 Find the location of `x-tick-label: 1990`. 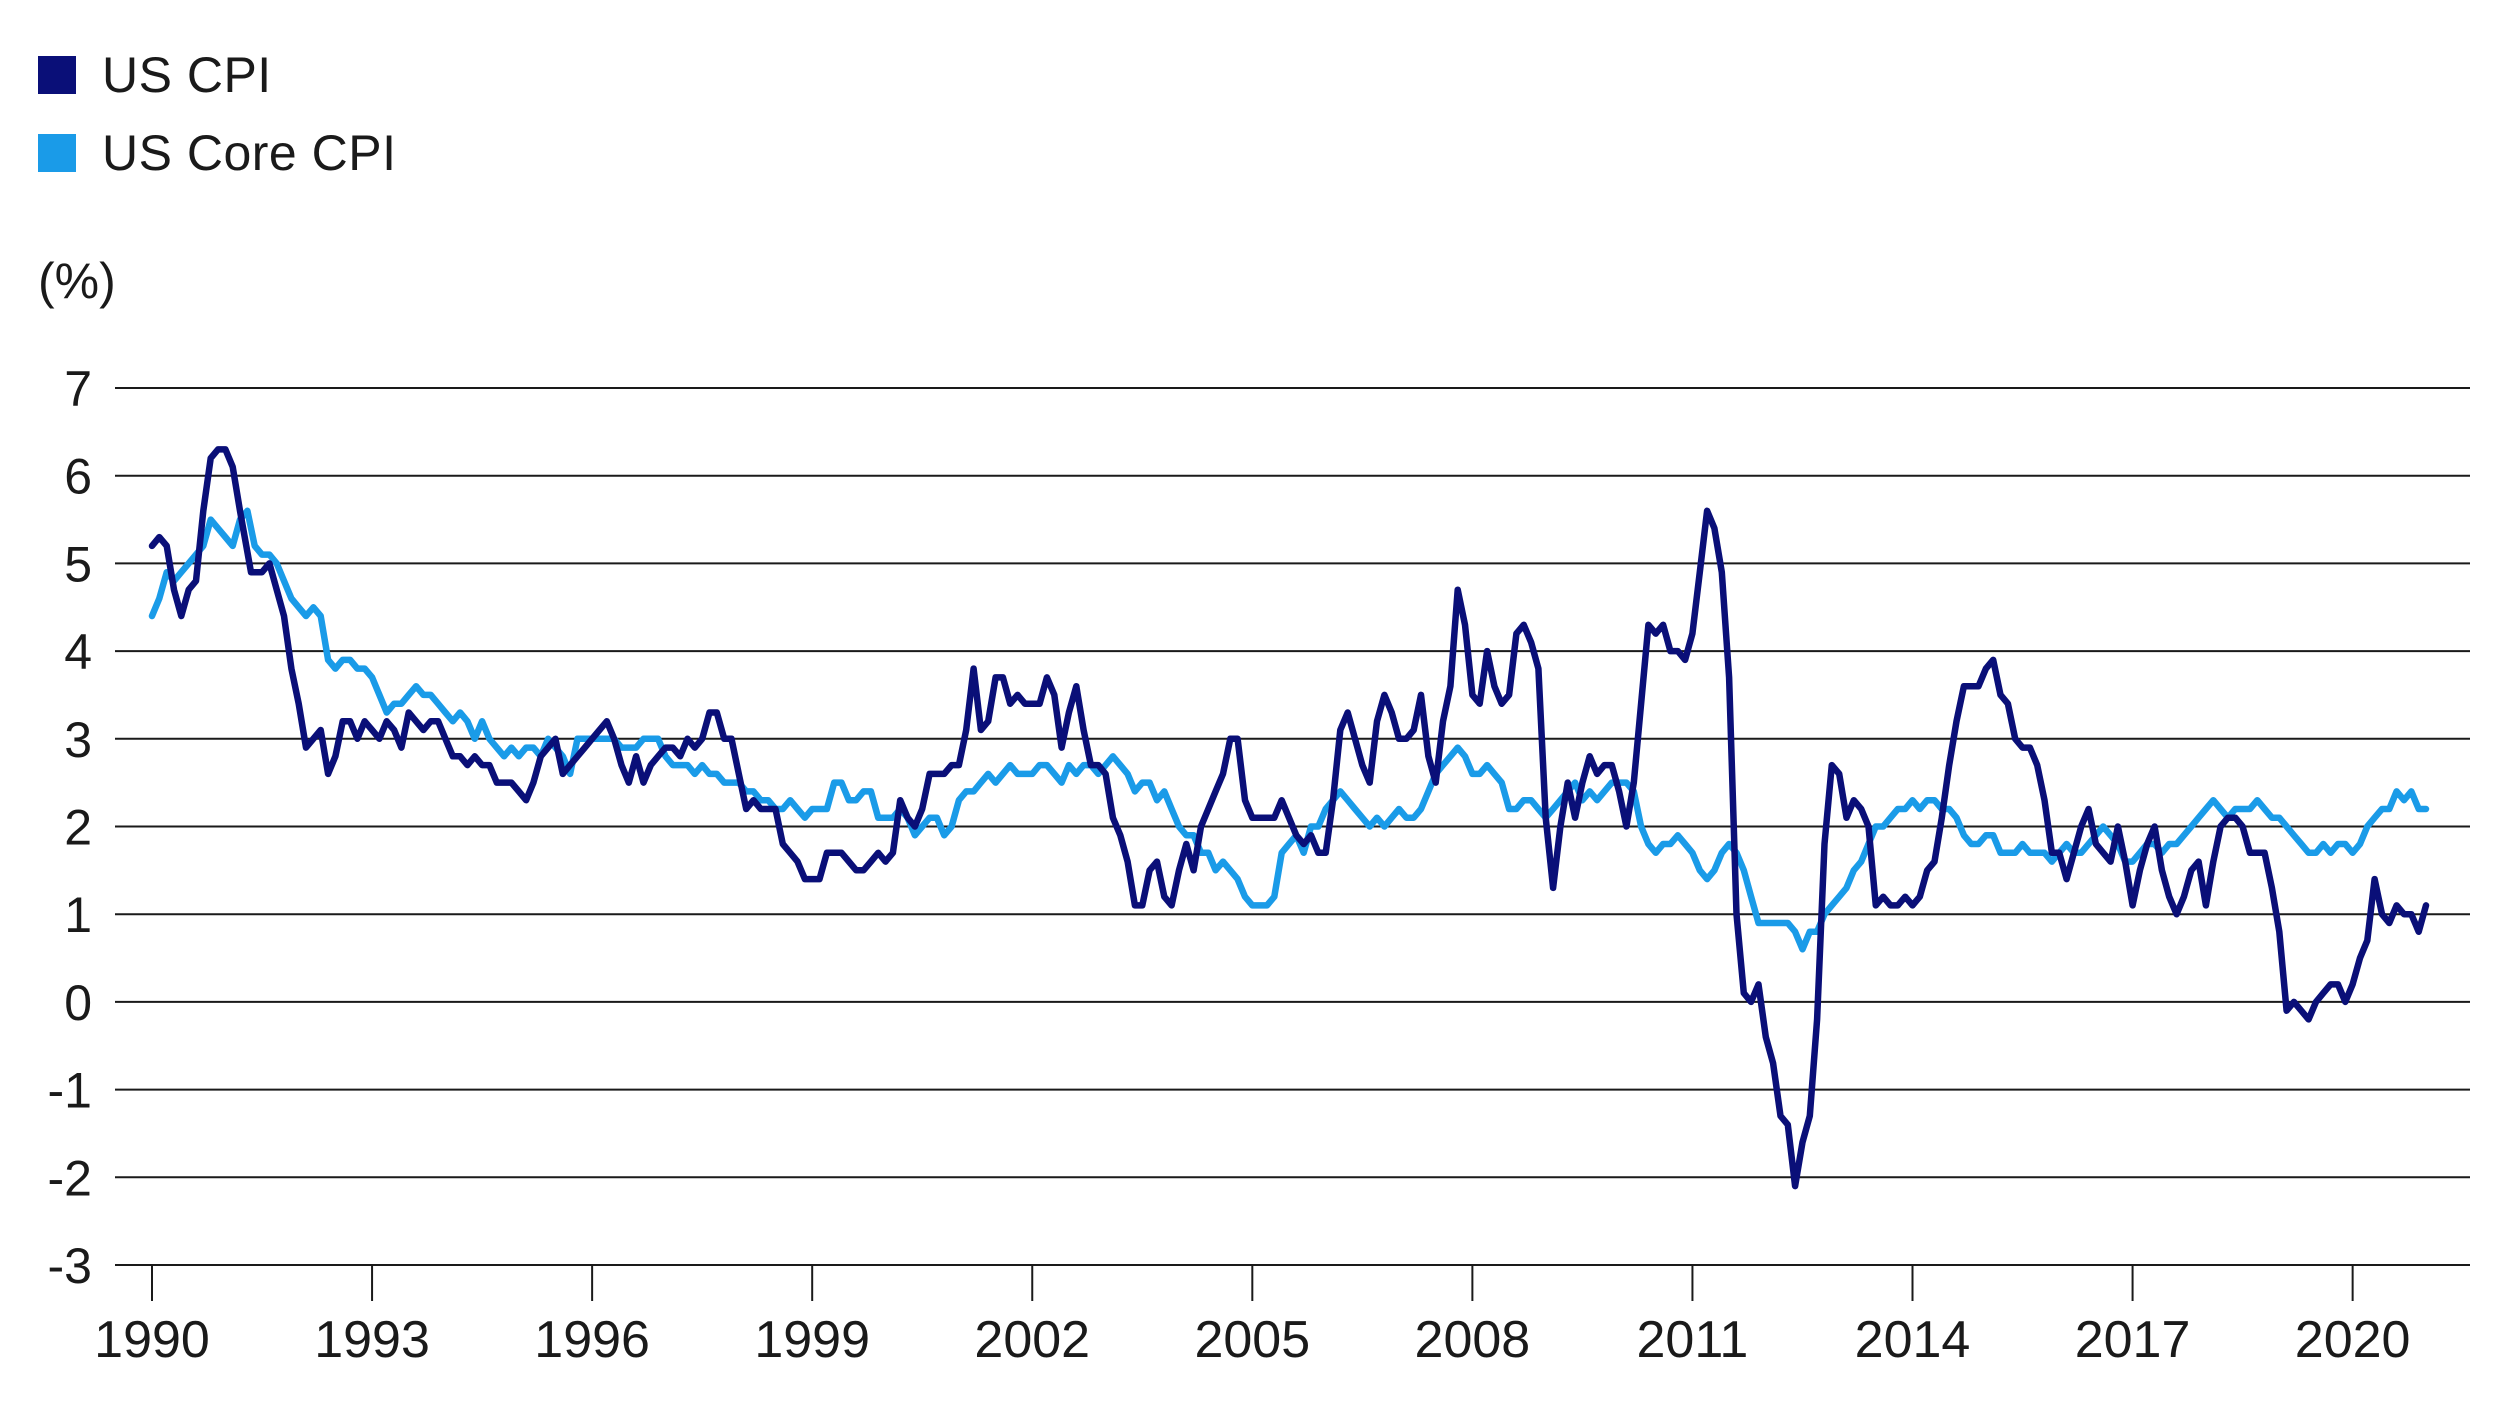

x-tick-label: 1990 is located at coordinates (152, 1340).